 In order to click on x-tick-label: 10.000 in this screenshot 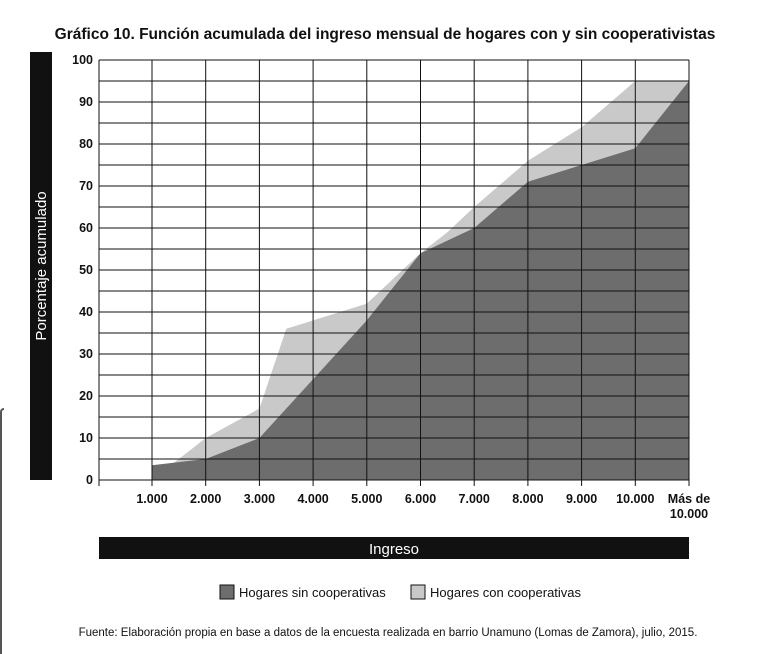, I will do `click(635, 499)`.